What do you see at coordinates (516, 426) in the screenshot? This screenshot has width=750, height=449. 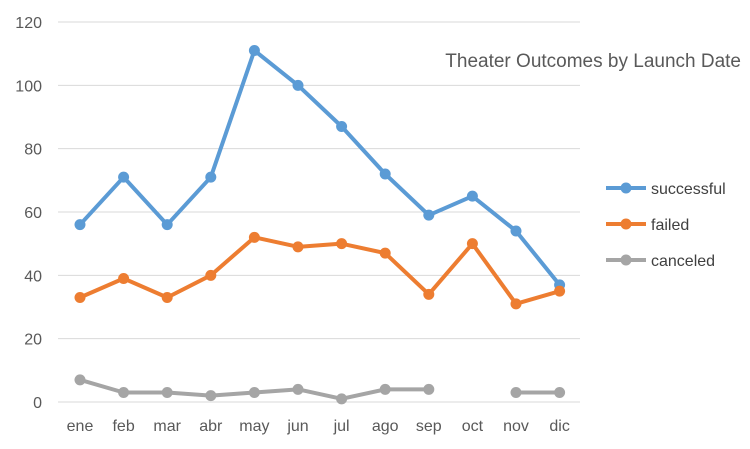 I see `x-tick-label: nov` at bounding box center [516, 426].